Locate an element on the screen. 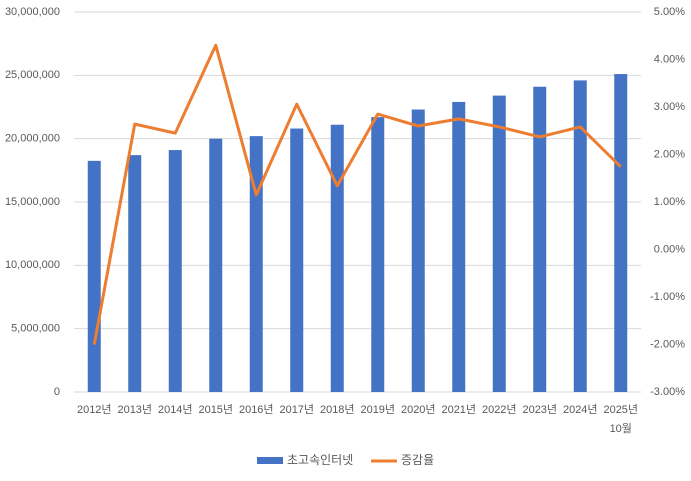 Image resolution: width=691 pixels, height=481 pixels. y2-tick-label: -2.00% is located at coordinates (667, 344).